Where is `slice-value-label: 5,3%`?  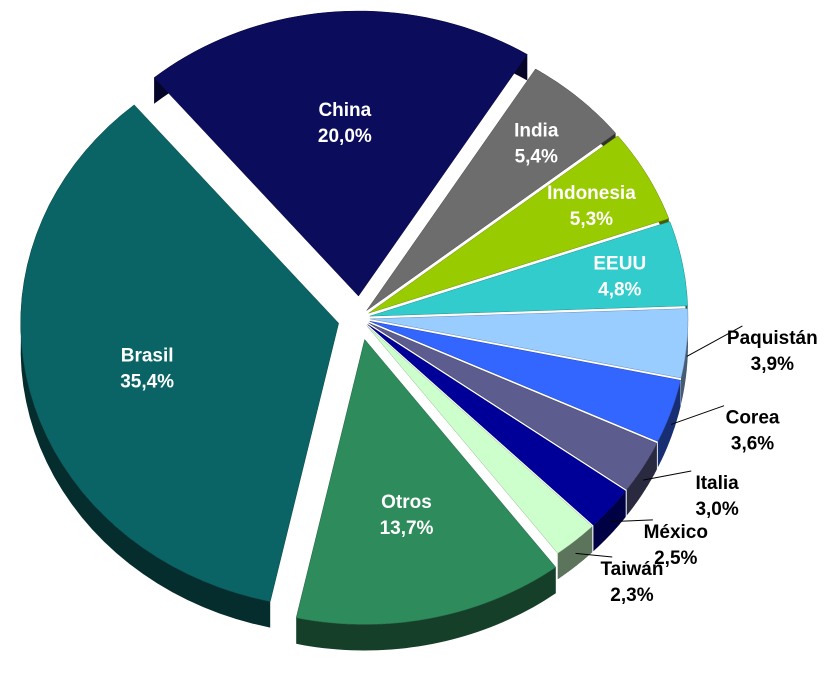
slice-value-label: 5,3% is located at coordinates (591, 219).